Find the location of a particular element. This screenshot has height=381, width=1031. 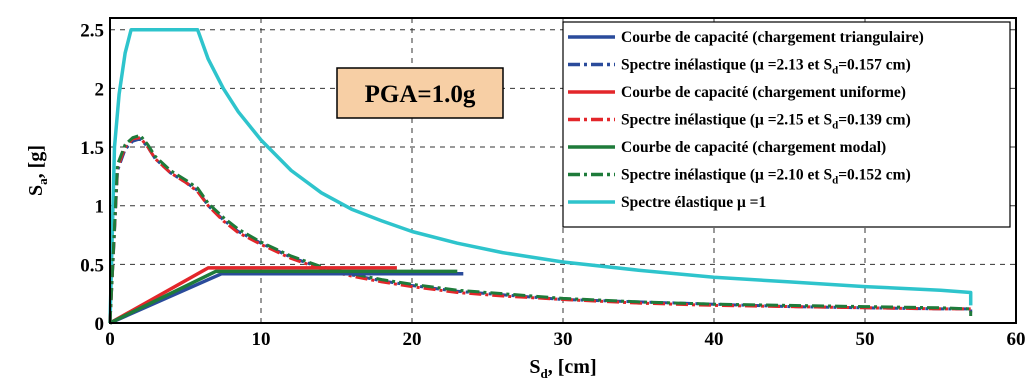

legend-label-4: Courbe de capacité (chargement modal) is located at coordinates (753, 147).